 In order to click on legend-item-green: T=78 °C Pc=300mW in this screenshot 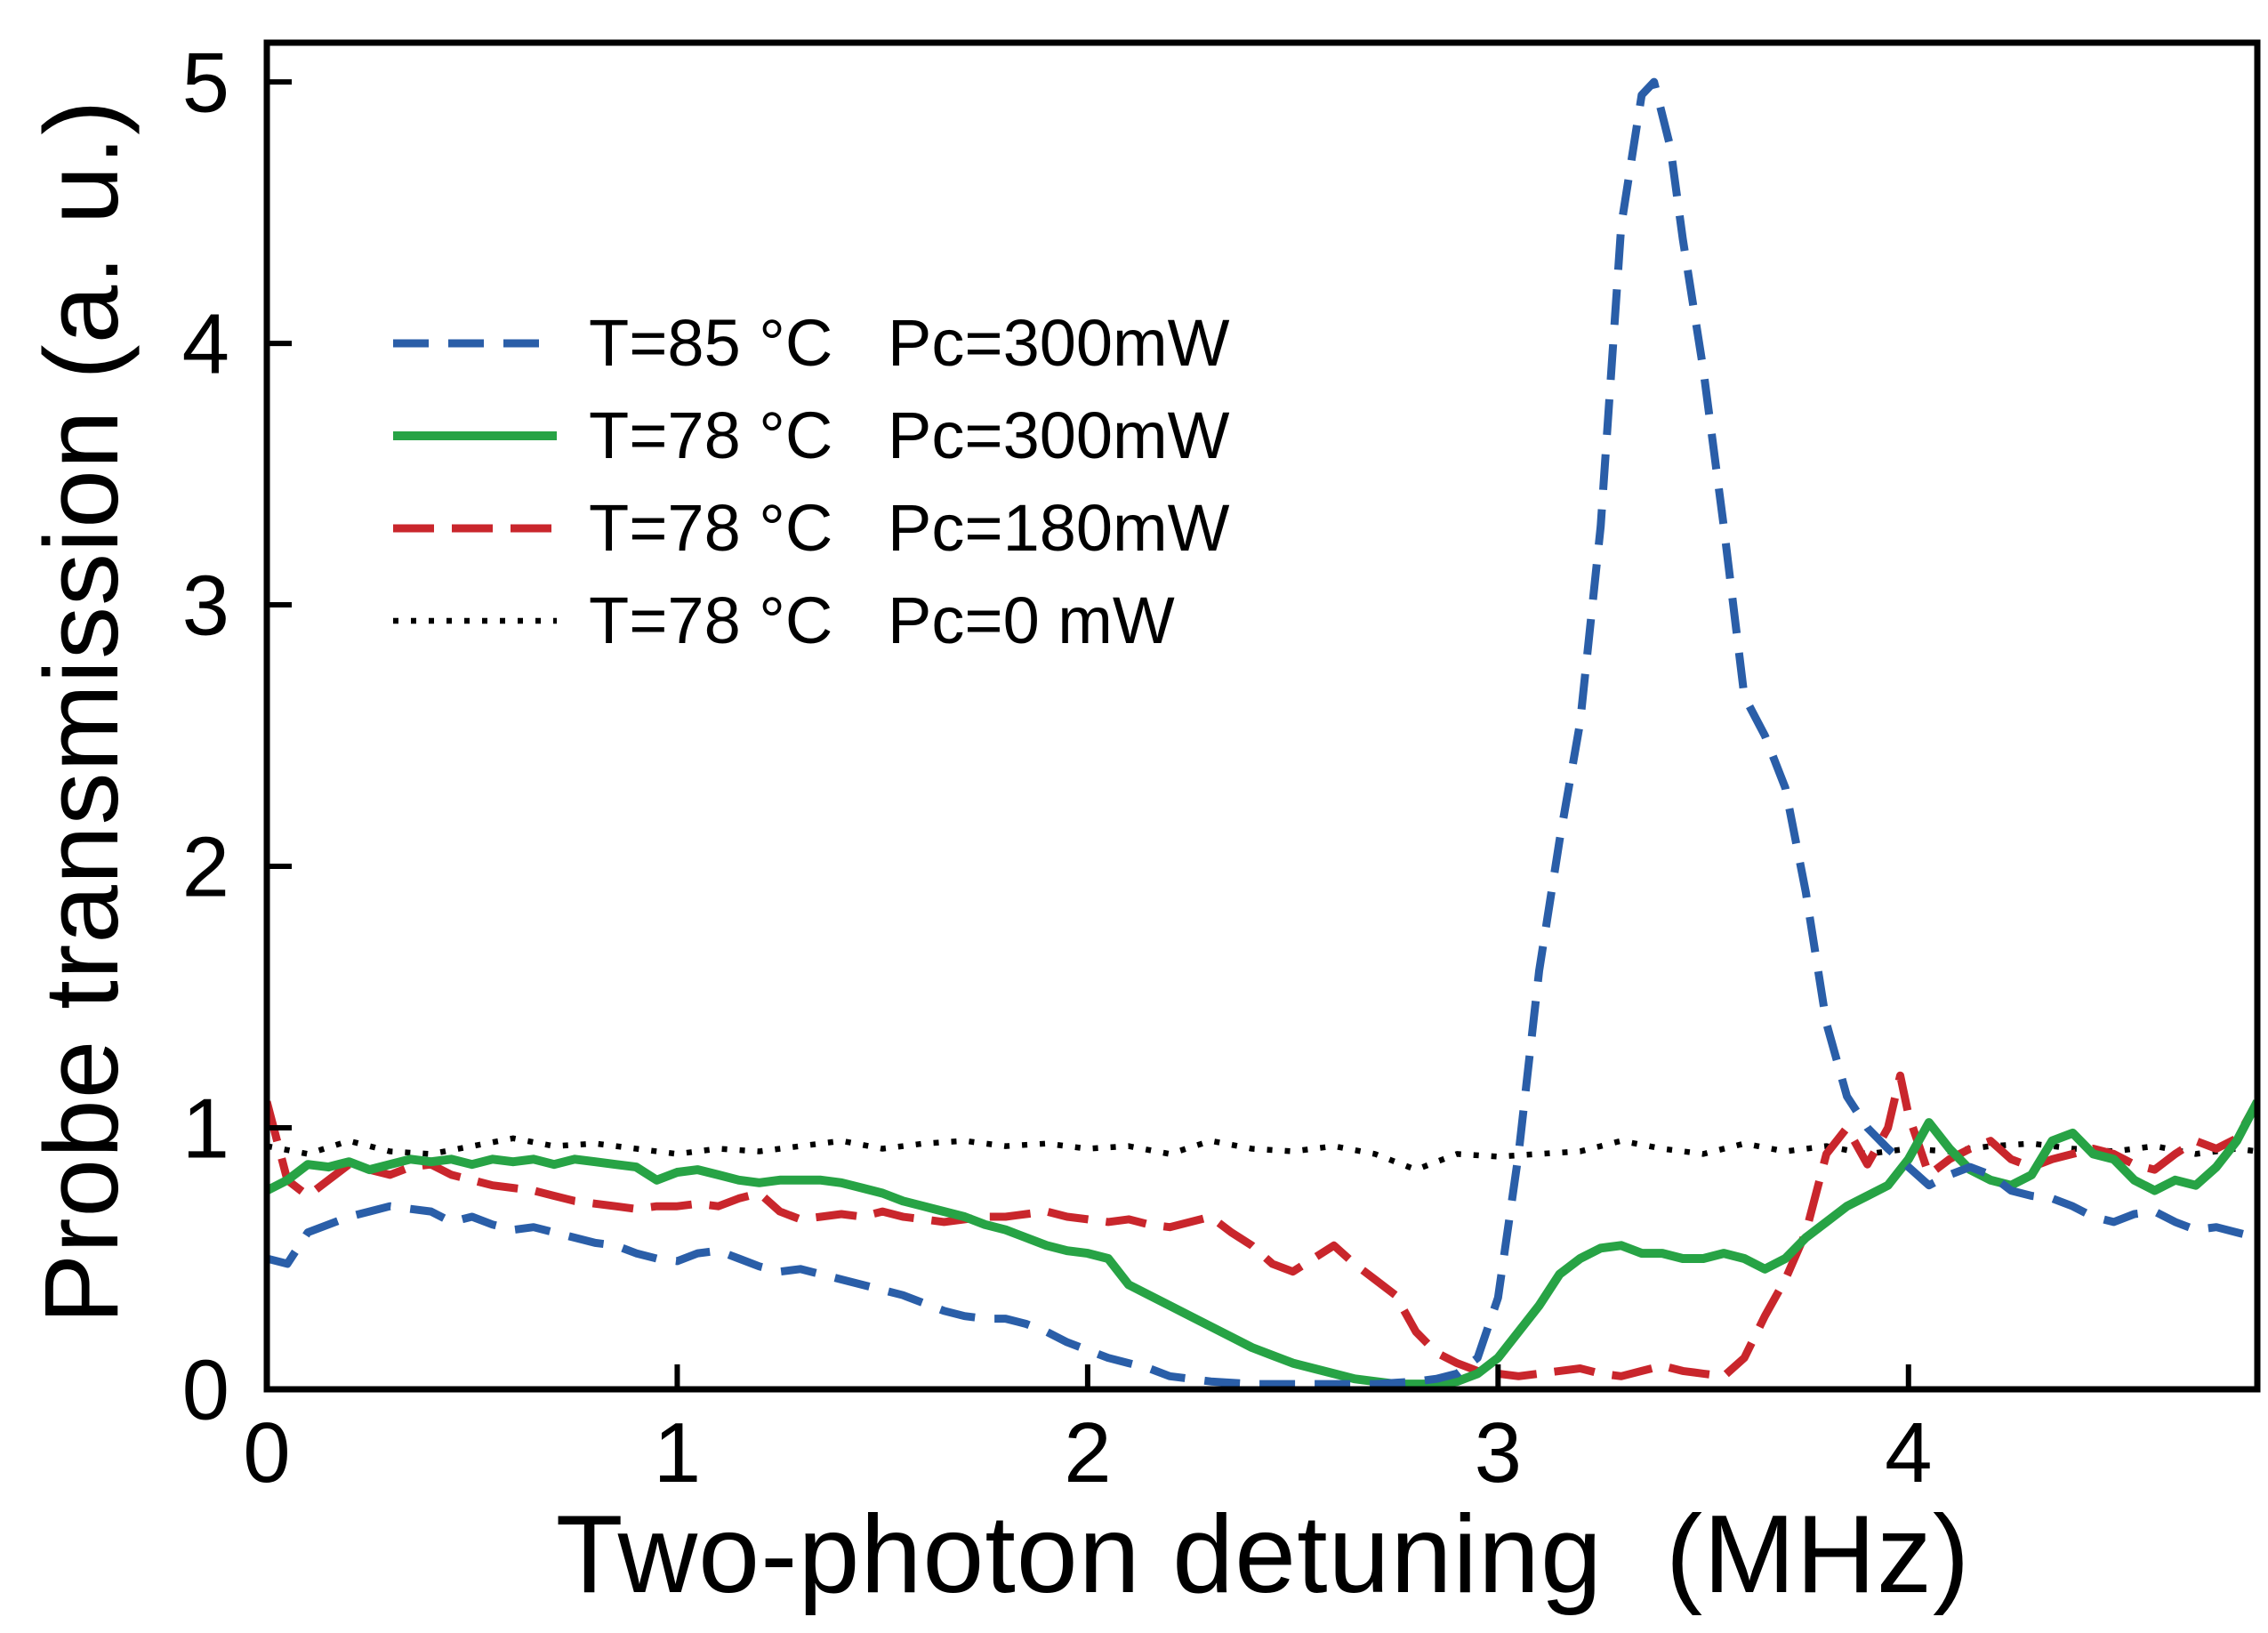, I will do `click(810, 436)`.